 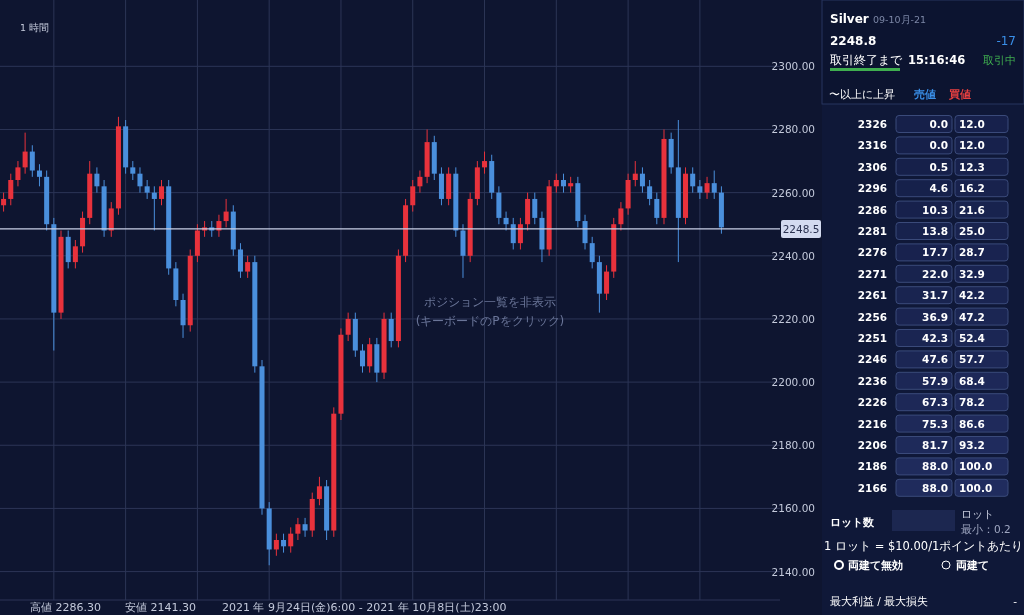 What do you see at coordinates (872, 466) in the screenshot?
I see `y-tick-label: 2186` at bounding box center [872, 466].